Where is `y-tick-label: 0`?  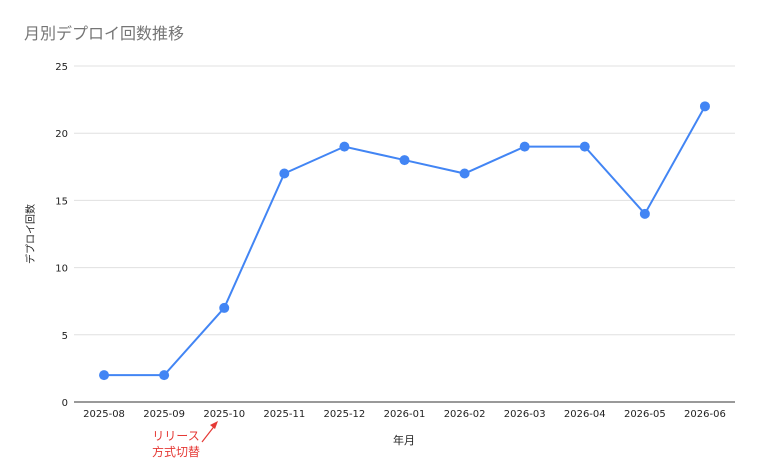 y-tick-label: 0 is located at coordinates (65, 403).